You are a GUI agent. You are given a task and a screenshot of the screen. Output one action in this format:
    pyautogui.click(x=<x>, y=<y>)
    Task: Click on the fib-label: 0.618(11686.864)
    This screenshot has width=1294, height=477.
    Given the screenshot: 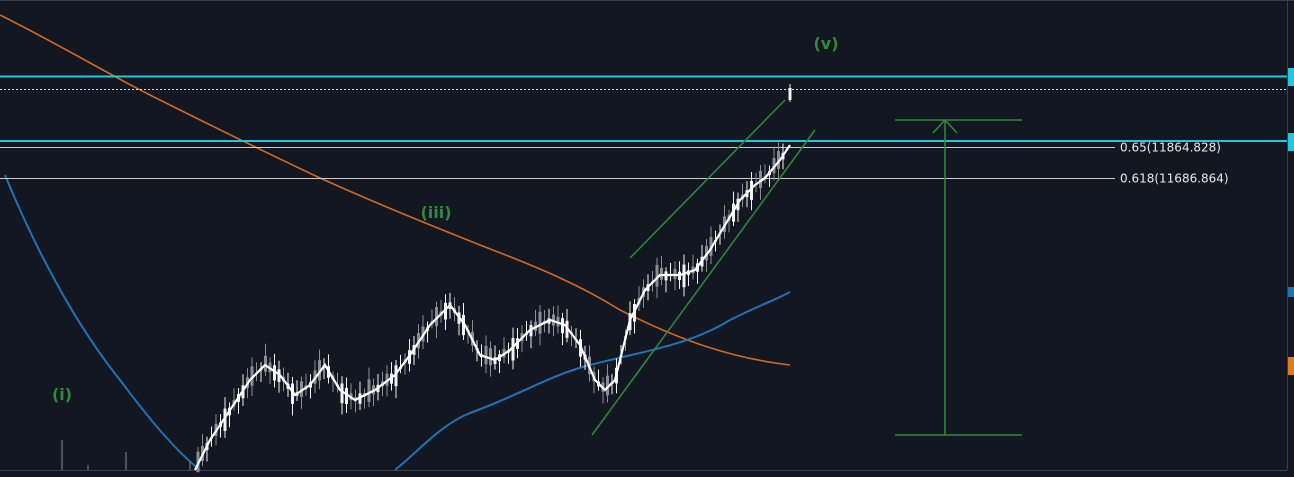 What is the action you would take?
    pyautogui.click(x=1174, y=179)
    